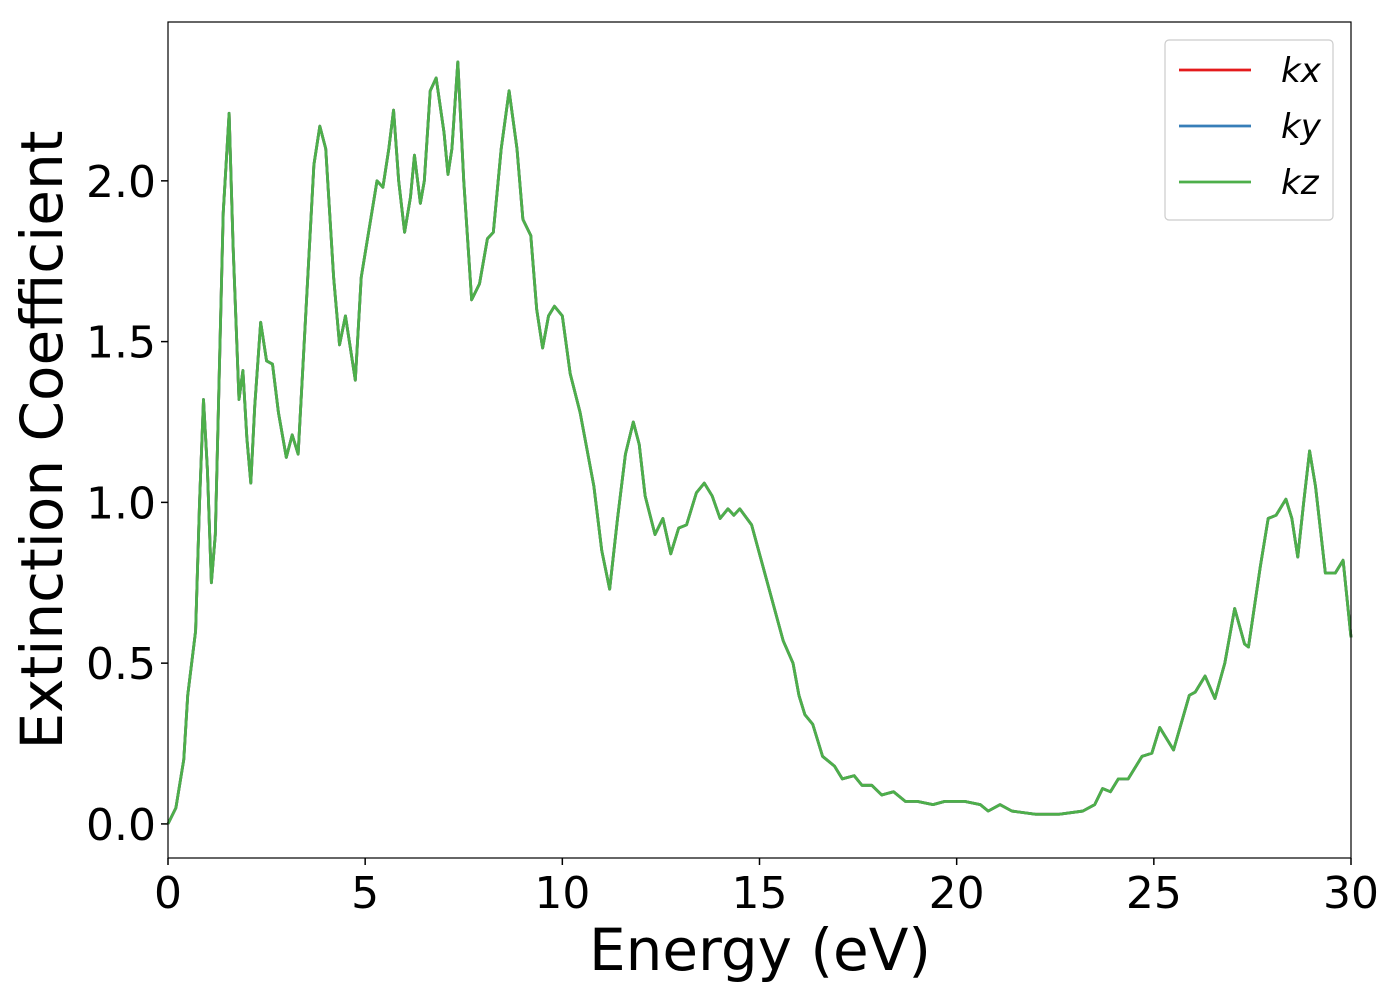 Image resolution: width=1400 pixels, height=1000 pixels. I want to click on legend-label: kz, so click(1300, 183).